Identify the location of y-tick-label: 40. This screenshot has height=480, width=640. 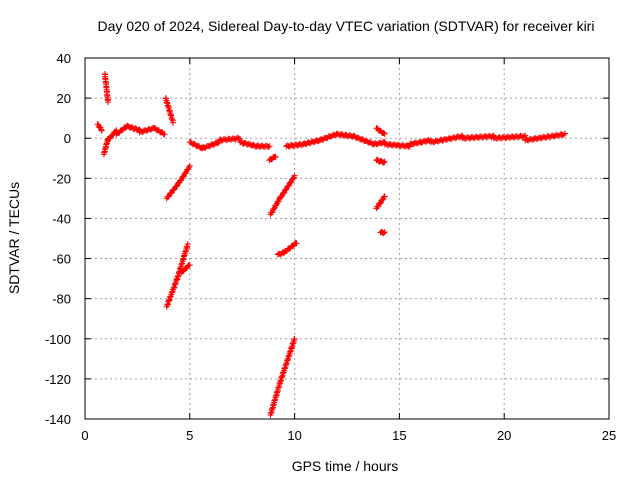
(64, 58).